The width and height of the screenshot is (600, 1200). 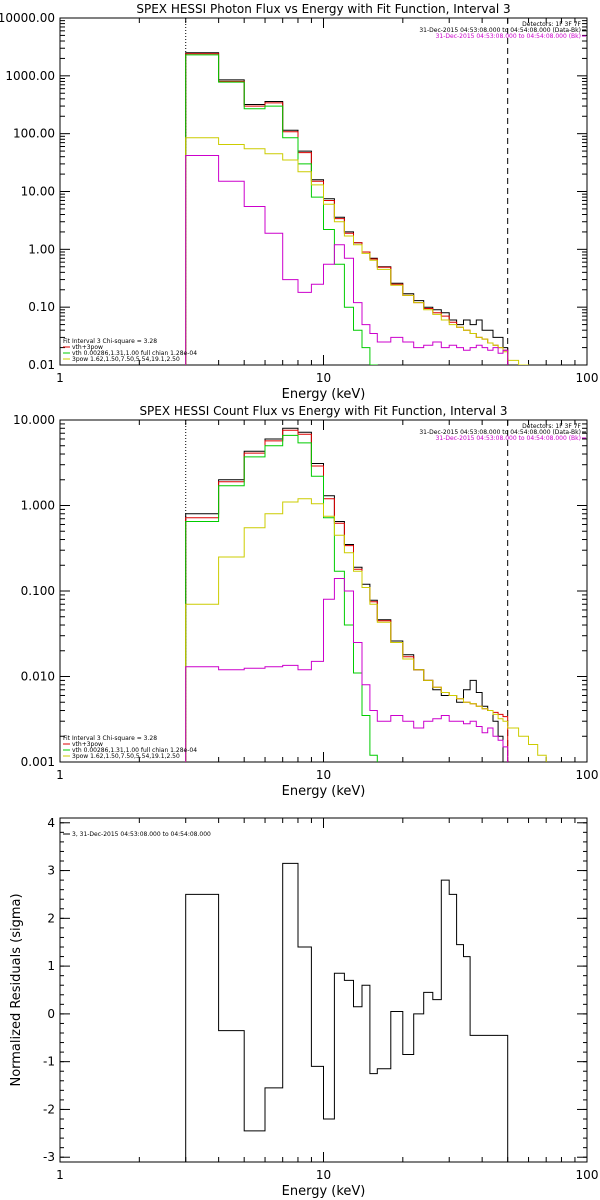 I want to click on y-tick-label: 0.01, so click(x=41, y=365).